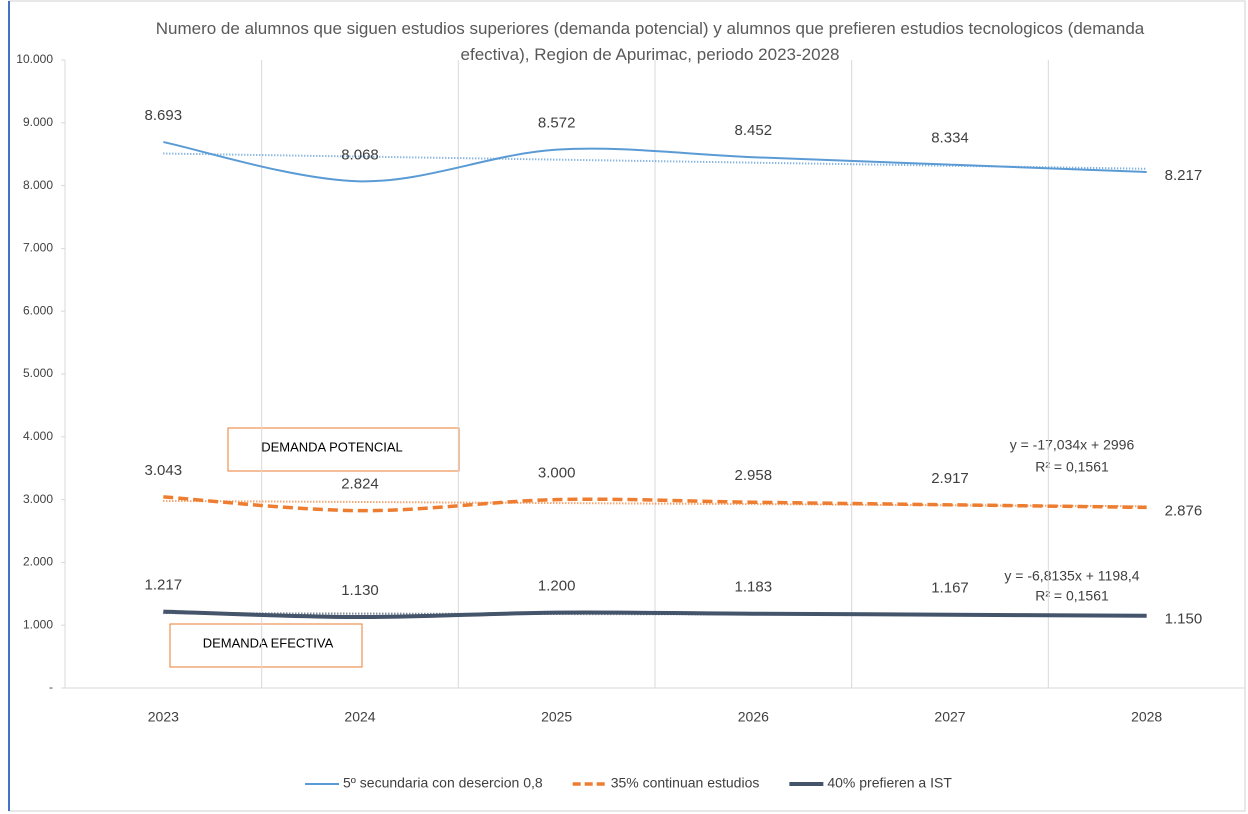 This screenshot has width=1248, height=814. Describe the element at coordinates (360, 590) in the screenshot. I see `data-label: 1.130` at that location.